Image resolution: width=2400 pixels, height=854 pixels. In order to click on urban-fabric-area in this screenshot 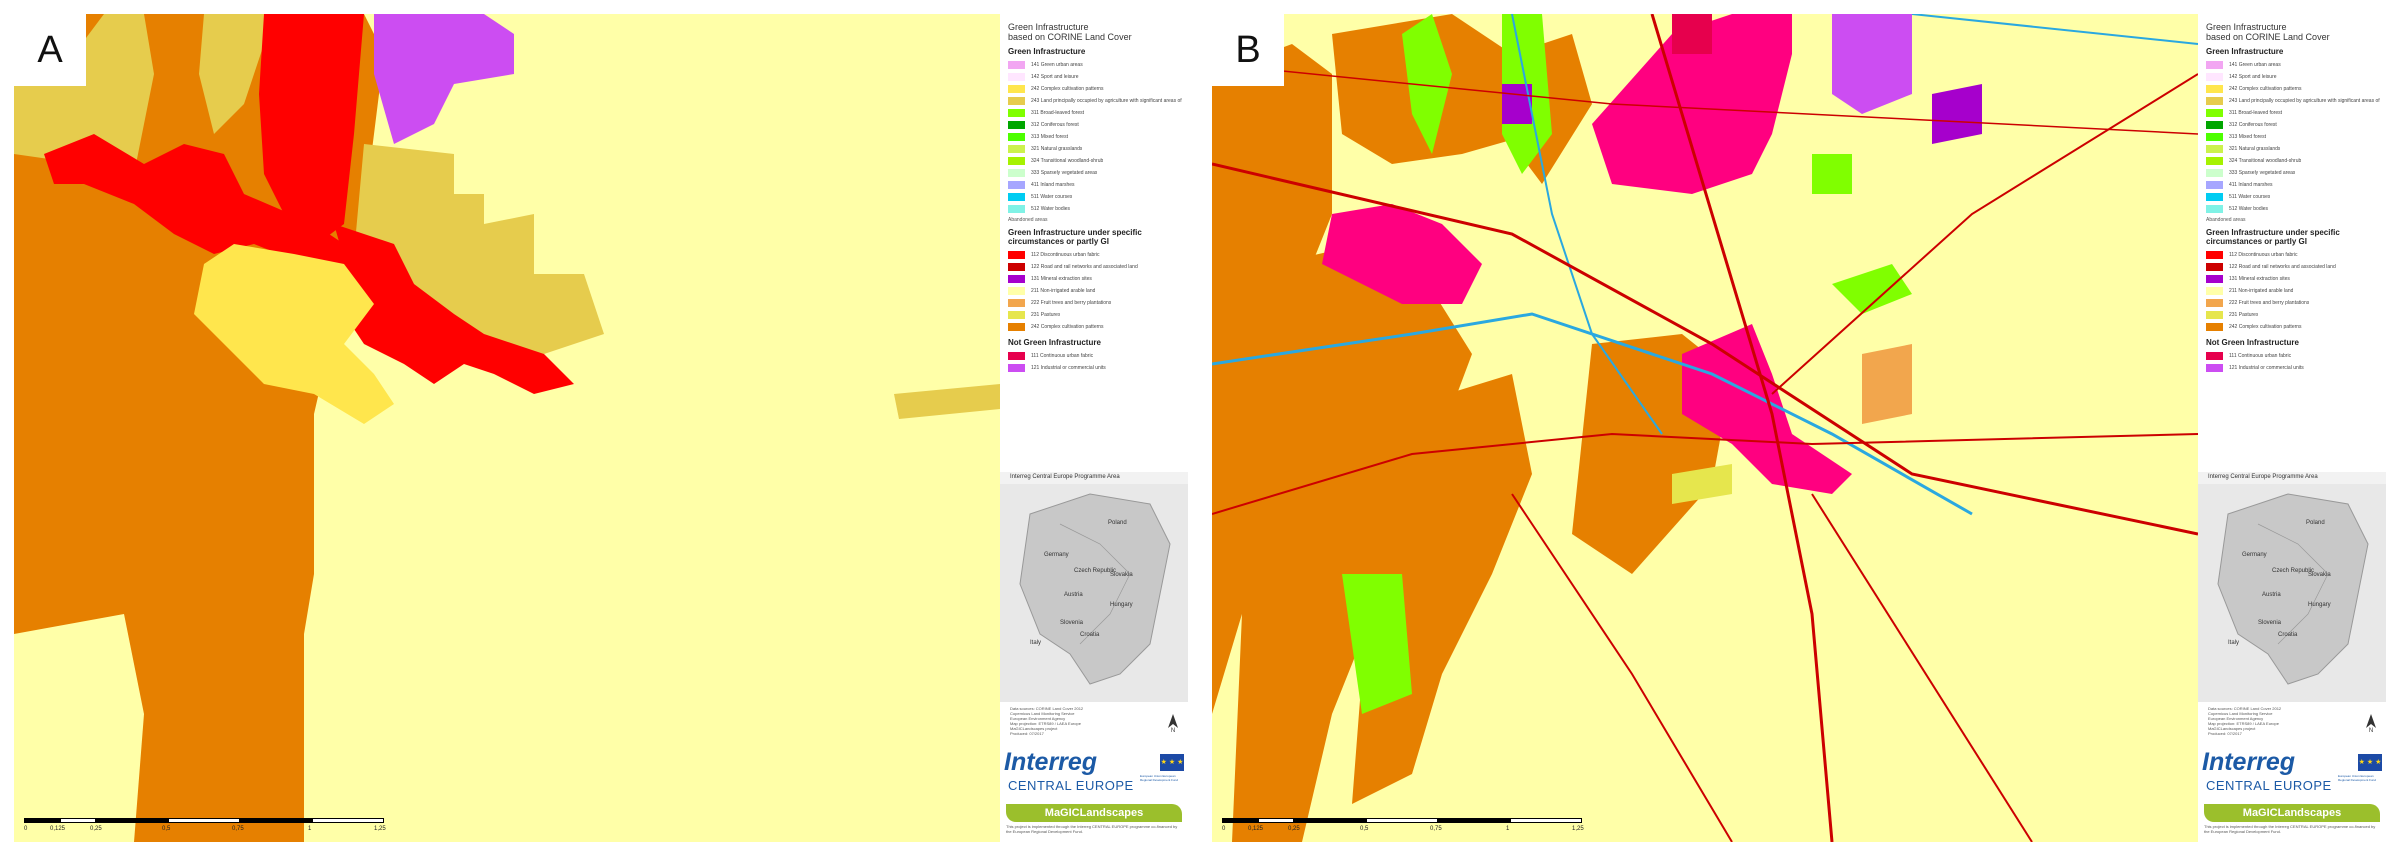, I will do `click(311, 134)`.